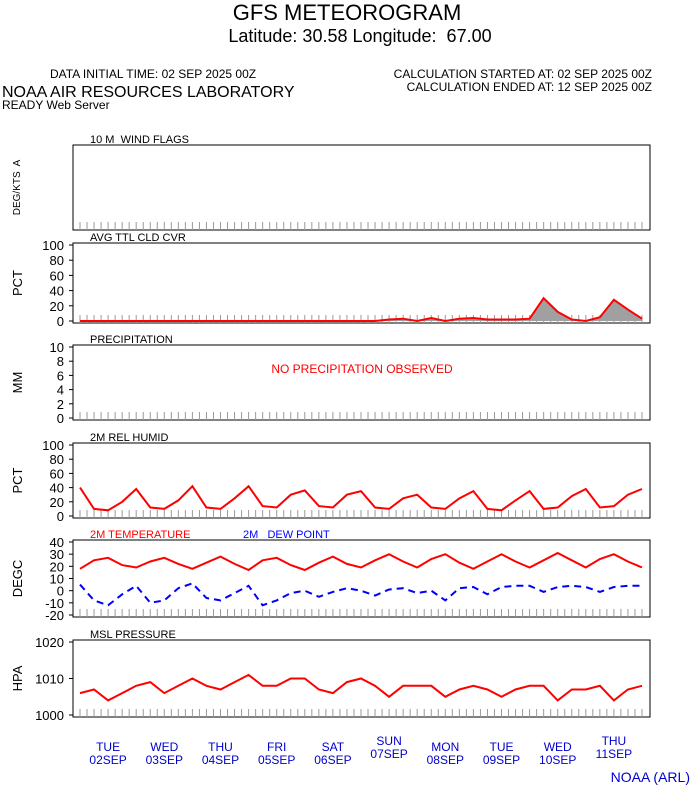 The image size is (694, 788). What do you see at coordinates (614, 754) in the screenshot?
I see `date-label: 11SEP` at bounding box center [614, 754].